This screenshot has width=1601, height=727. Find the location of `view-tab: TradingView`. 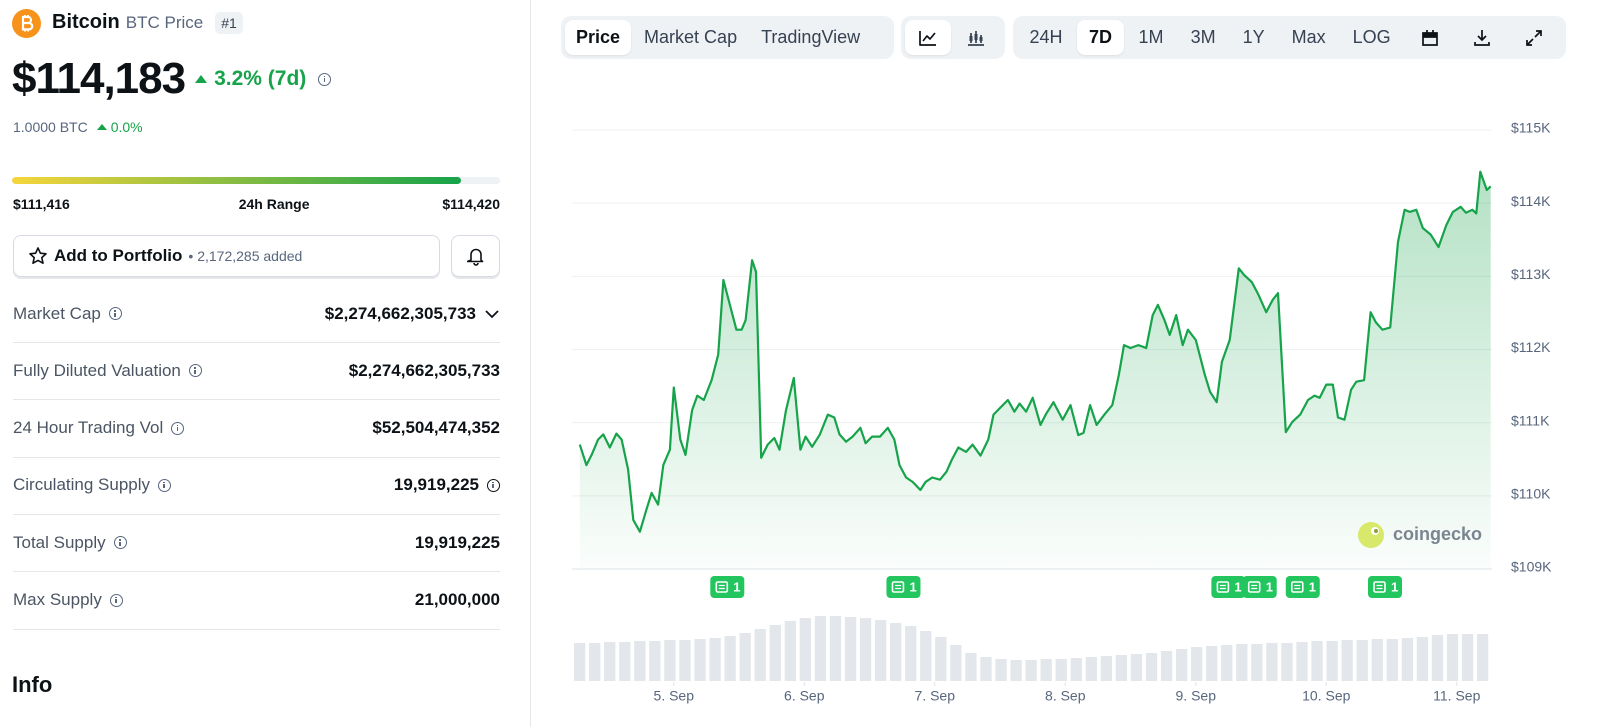

view-tab: TradingView is located at coordinates (811, 37).